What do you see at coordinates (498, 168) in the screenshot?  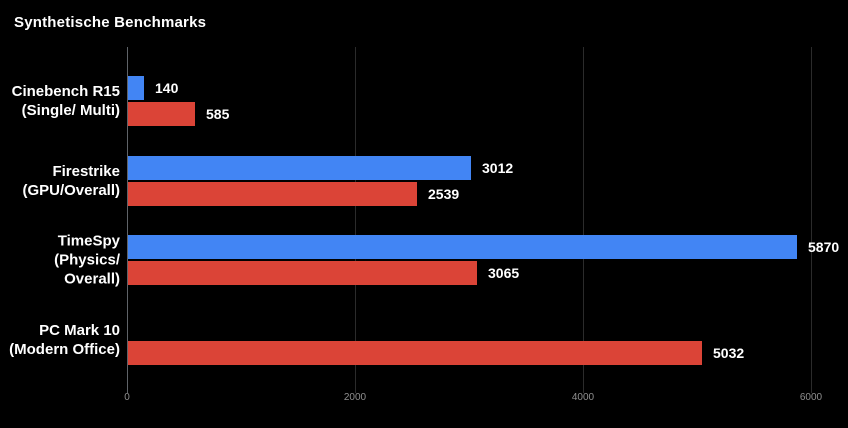 I see `bar-value-label: 3012` at bounding box center [498, 168].